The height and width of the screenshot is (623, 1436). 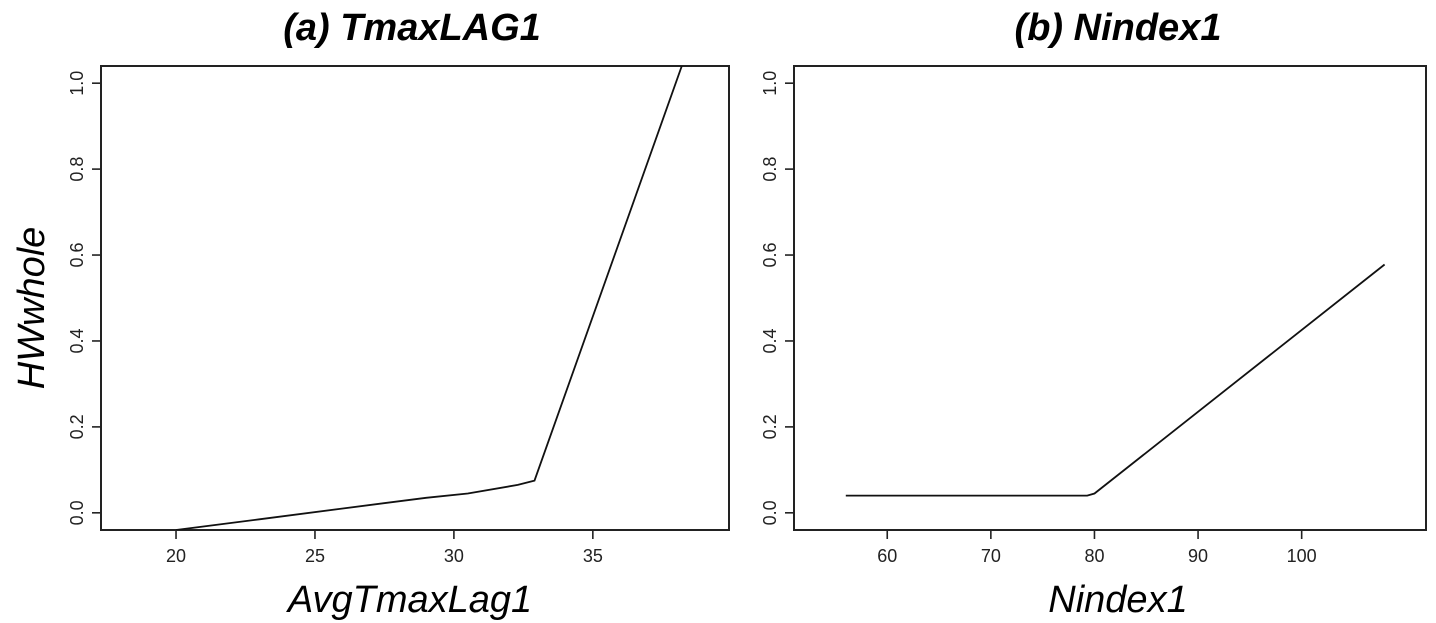 I want to click on panel-a-xtick-label: 35, so click(x=593, y=556).